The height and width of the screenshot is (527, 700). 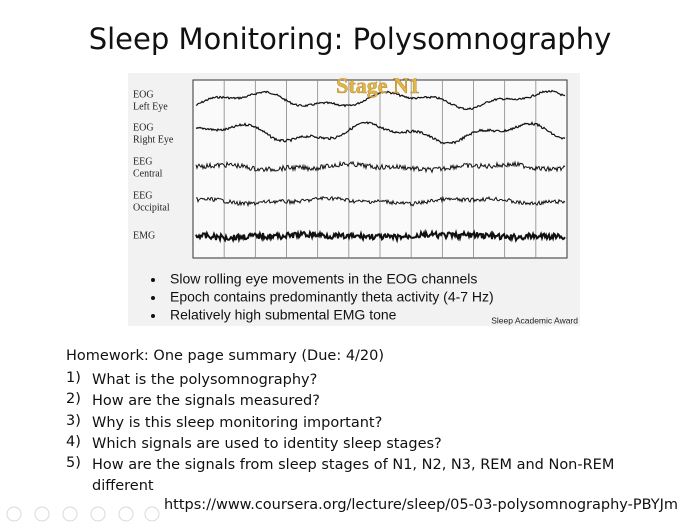 What do you see at coordinates (534, 320) in the screenshot?
I see `credit: Sleep Academic Award` at bounding box center [534, 320].